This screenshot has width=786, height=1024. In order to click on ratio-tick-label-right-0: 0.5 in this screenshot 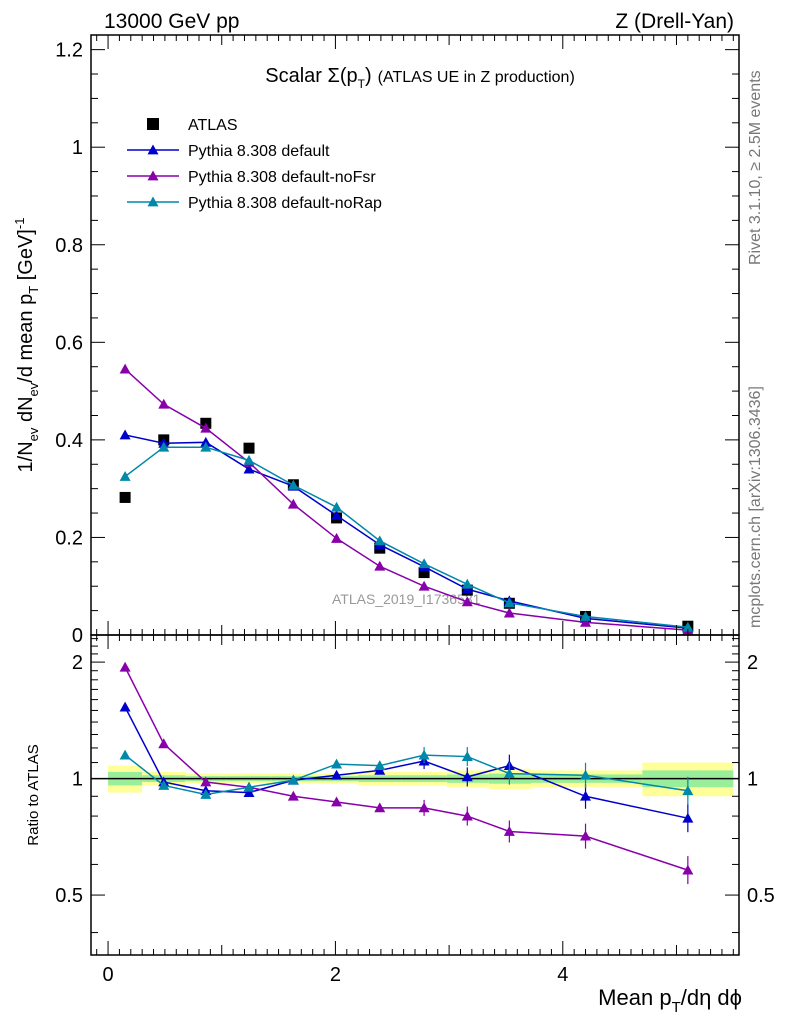, I will do `click(761, 896)`.